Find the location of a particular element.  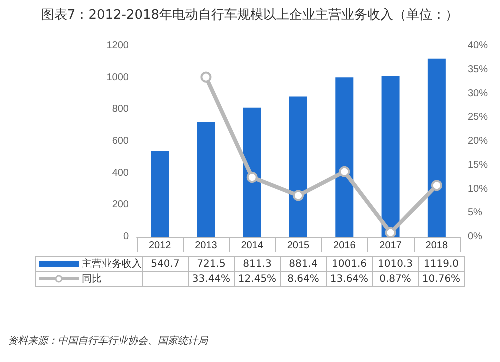

x-tick-label: 2016 is located at coordinates (345, 246).